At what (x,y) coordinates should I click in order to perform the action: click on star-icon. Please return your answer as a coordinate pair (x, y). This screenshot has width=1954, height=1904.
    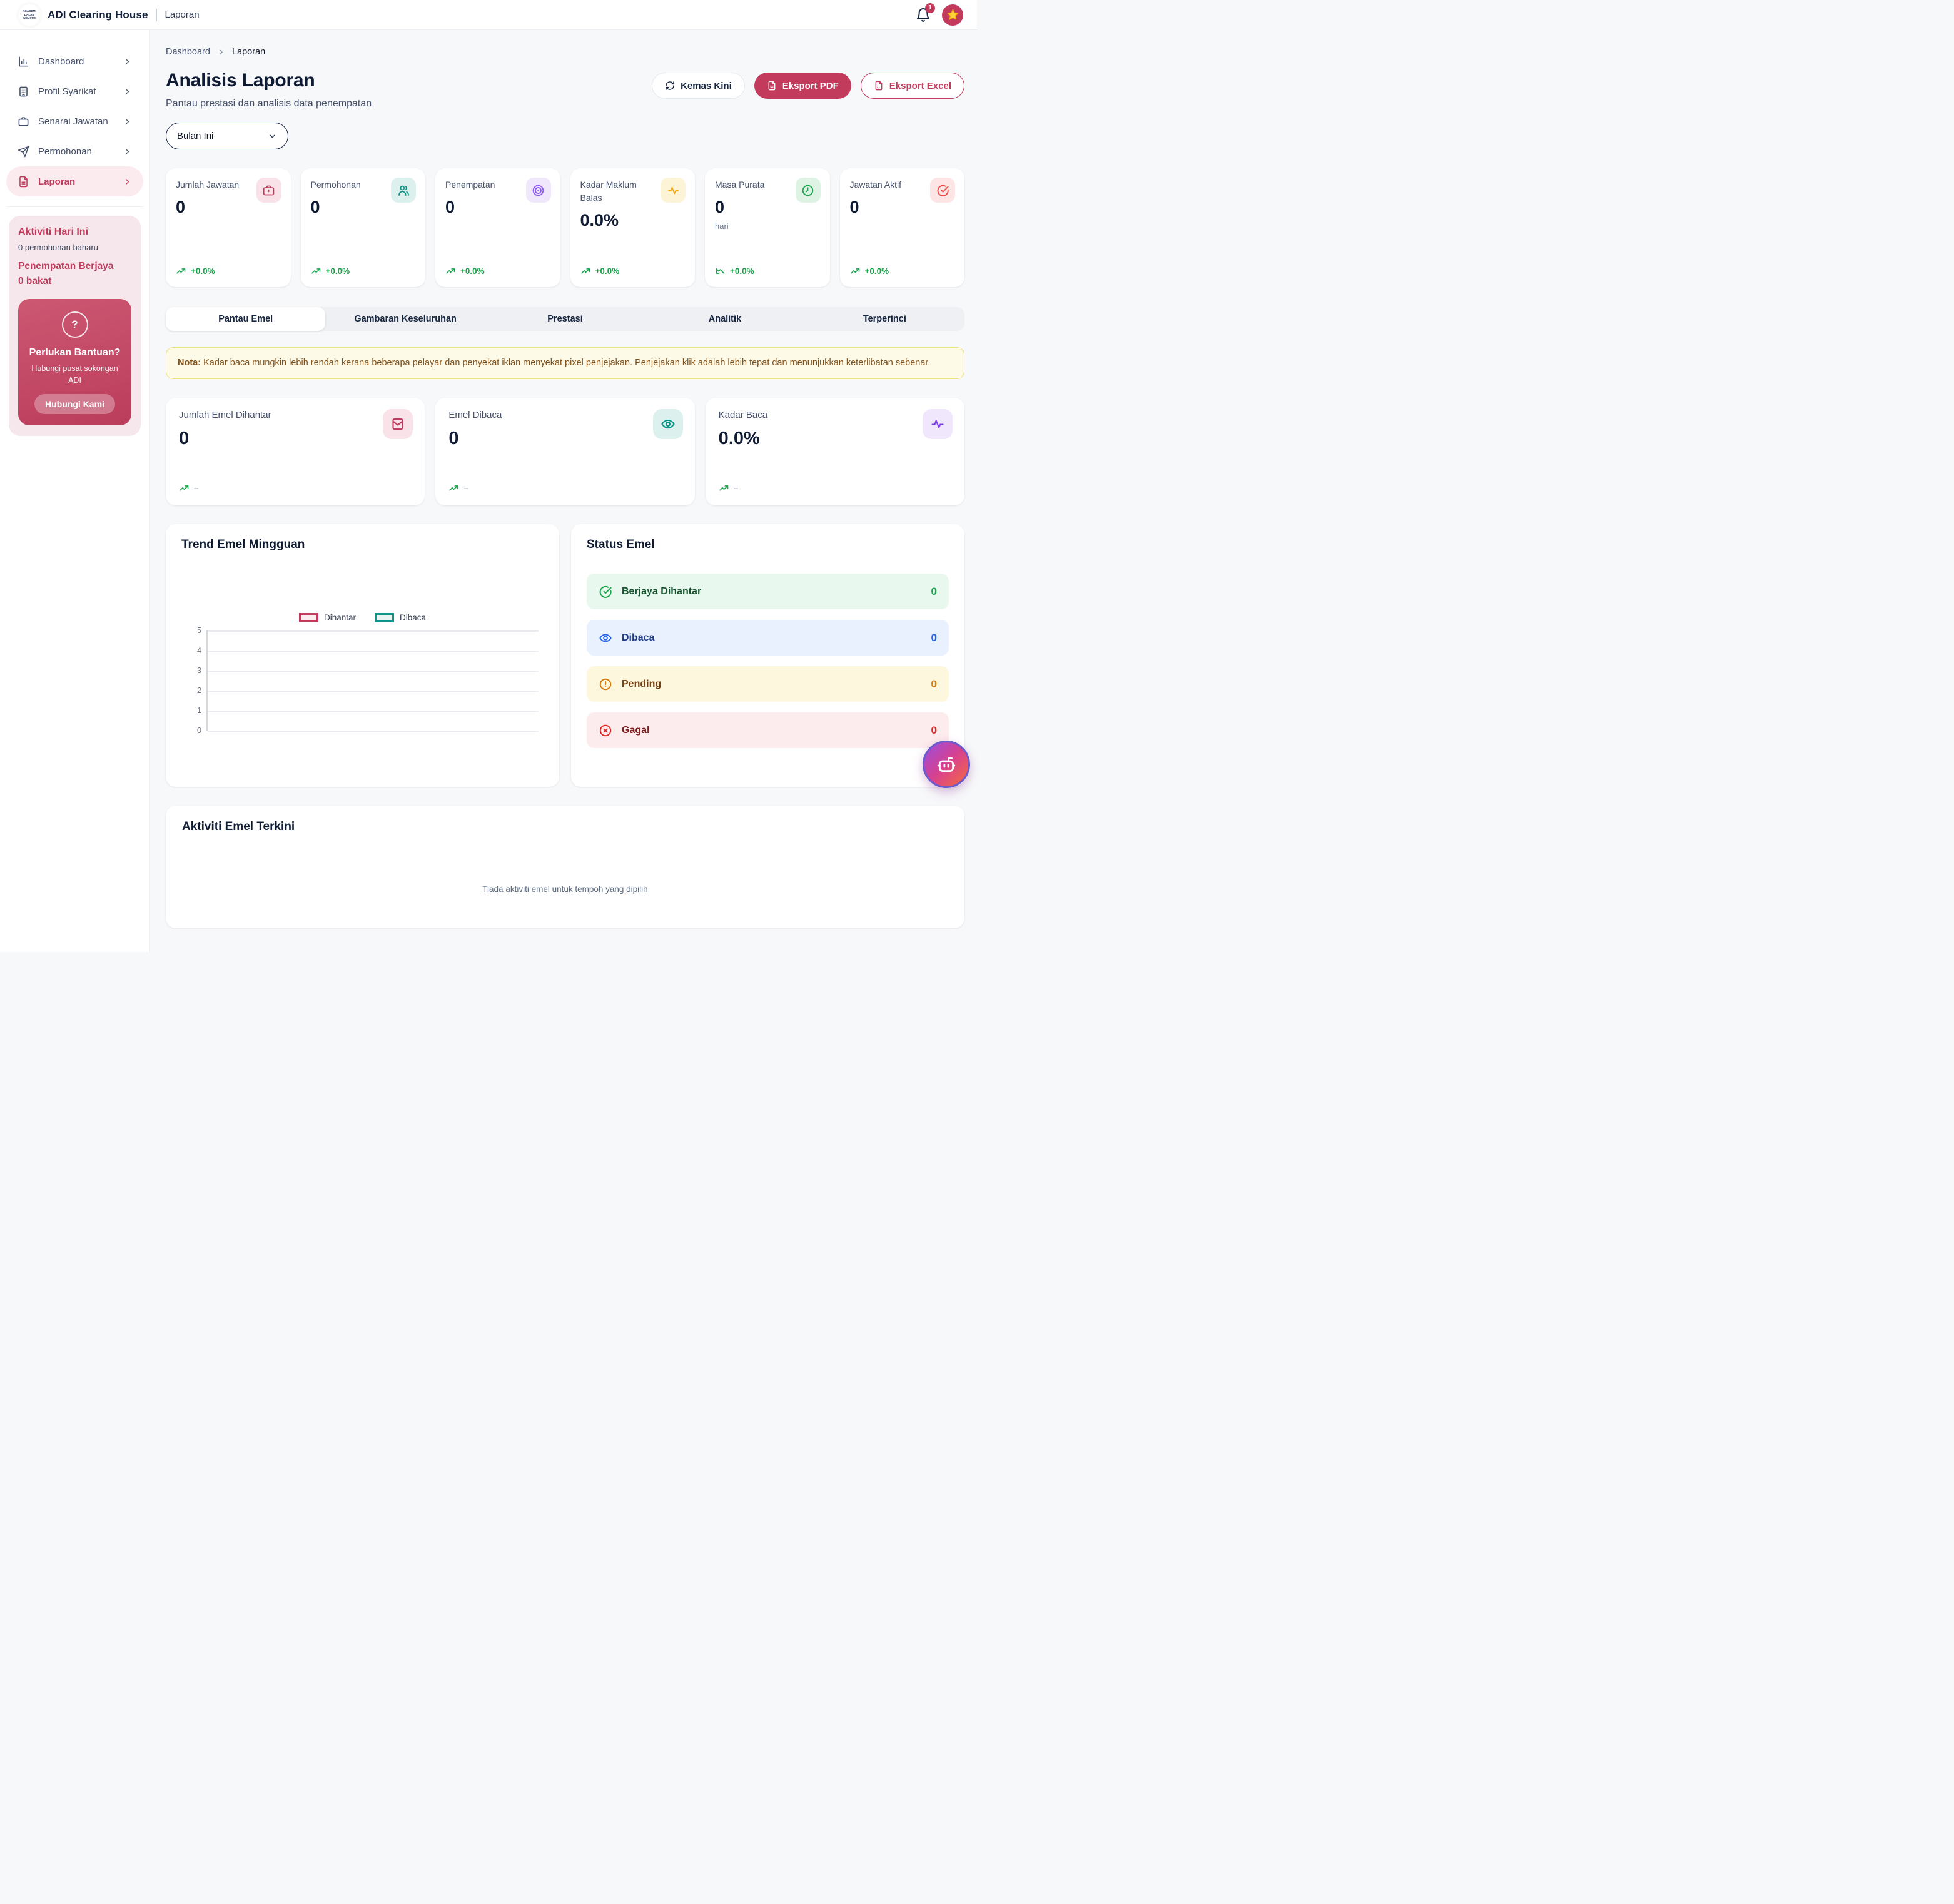
    Looking at the image, I should click on (952, 14).